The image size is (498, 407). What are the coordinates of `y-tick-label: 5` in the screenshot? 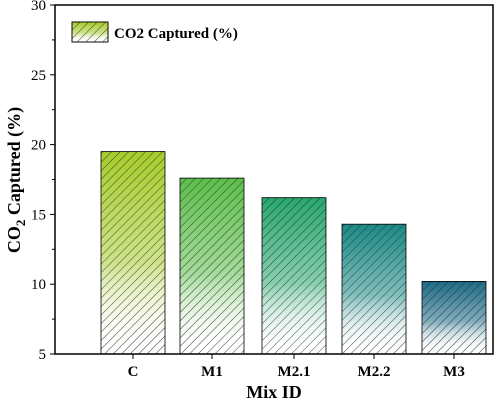 It's located at (43, 355).